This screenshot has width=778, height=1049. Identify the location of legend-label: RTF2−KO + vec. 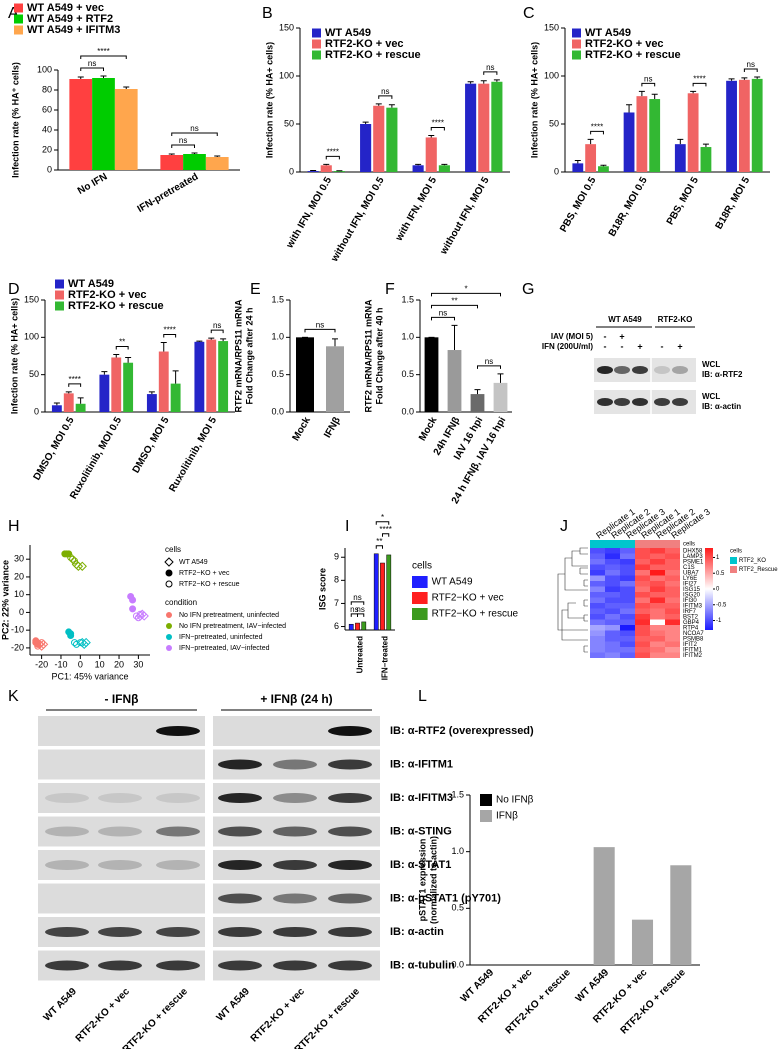
(468, 598).